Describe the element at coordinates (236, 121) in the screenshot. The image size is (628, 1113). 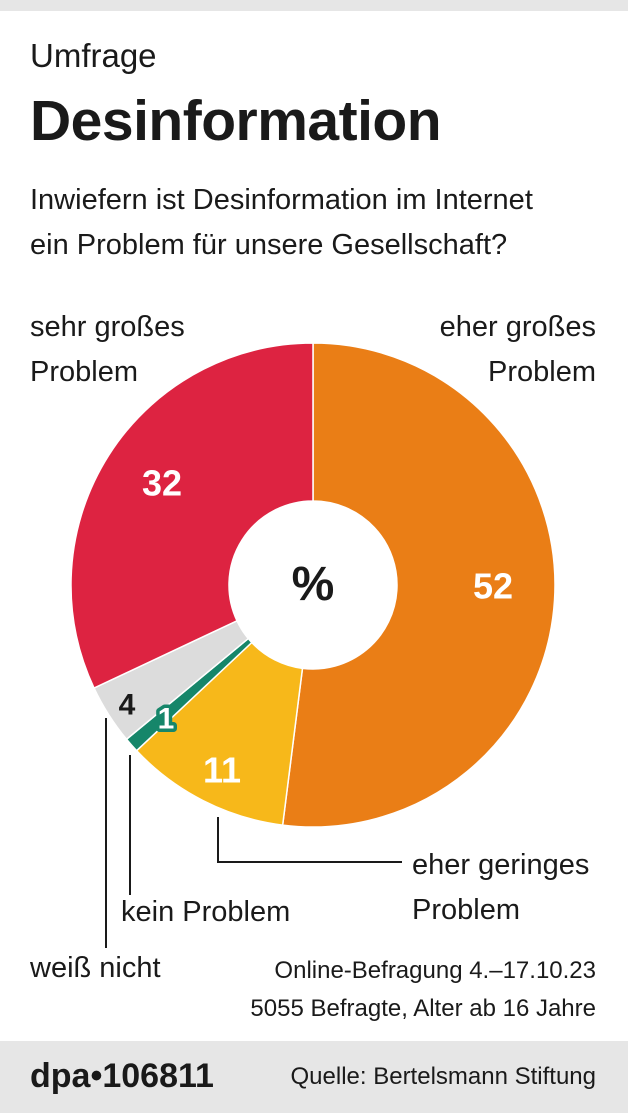
I see `page-title: Desinformation` at that location.